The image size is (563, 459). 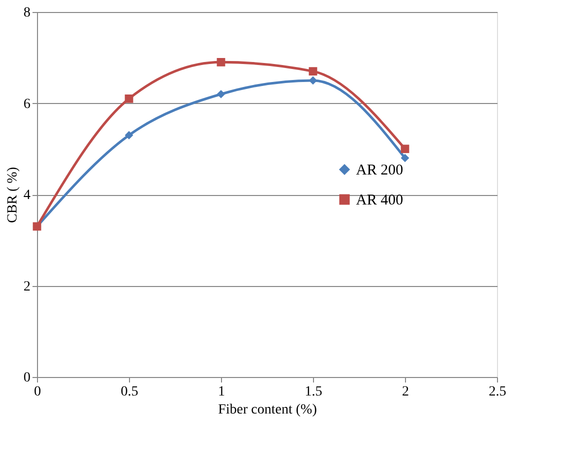 I want to click on y-axis-title: CBR ( %), so click(x=13, y=194).